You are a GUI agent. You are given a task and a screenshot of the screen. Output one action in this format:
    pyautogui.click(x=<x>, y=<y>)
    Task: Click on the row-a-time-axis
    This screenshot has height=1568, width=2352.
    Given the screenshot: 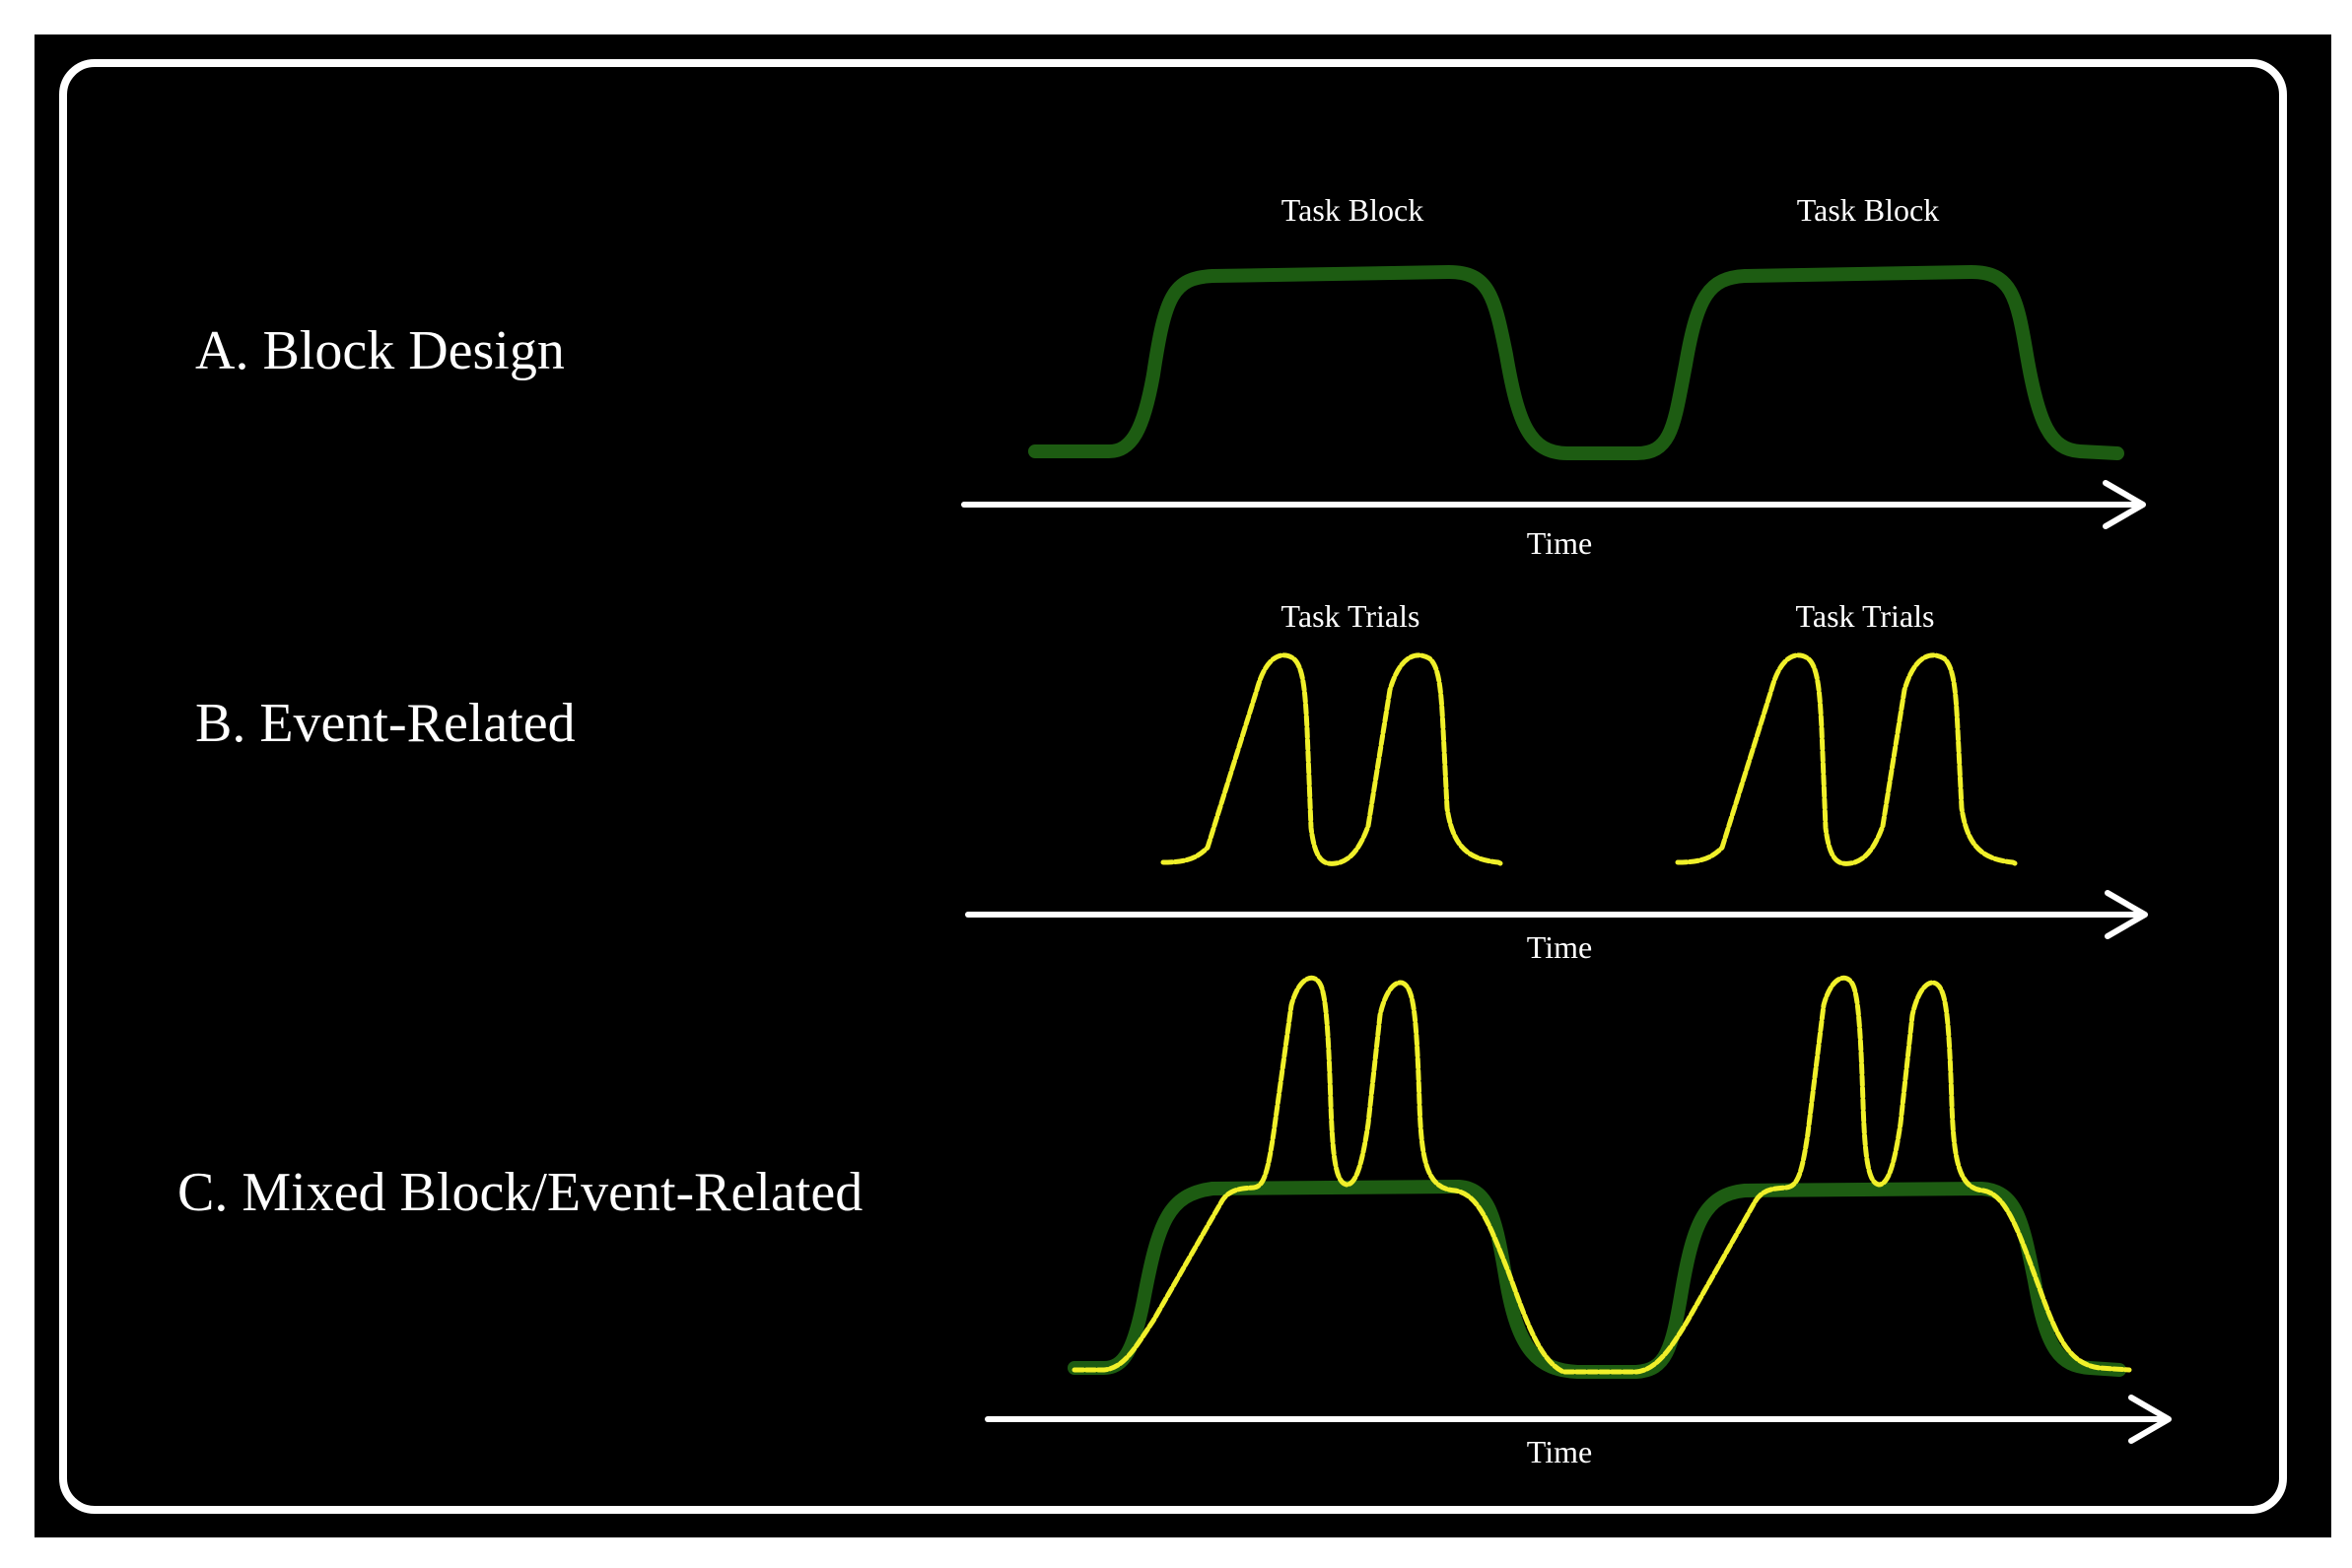 What is the action you would take?
    pyautogui.click(x=1553, y=504)
    